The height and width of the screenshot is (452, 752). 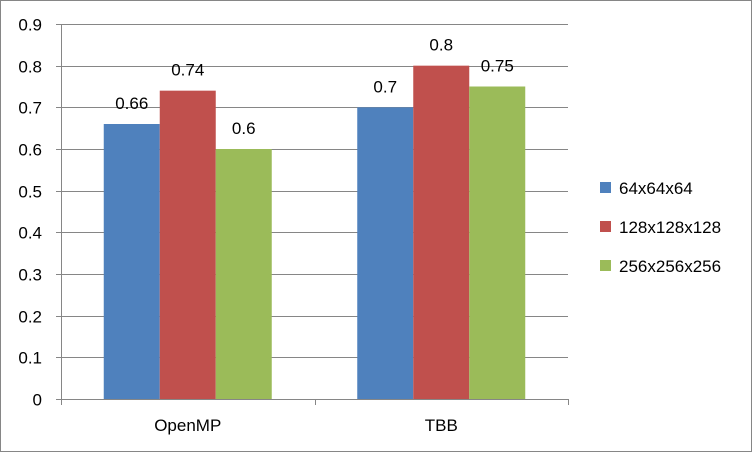 I want to click on y-tick-label: 0.2, so click(x=30, y=317).